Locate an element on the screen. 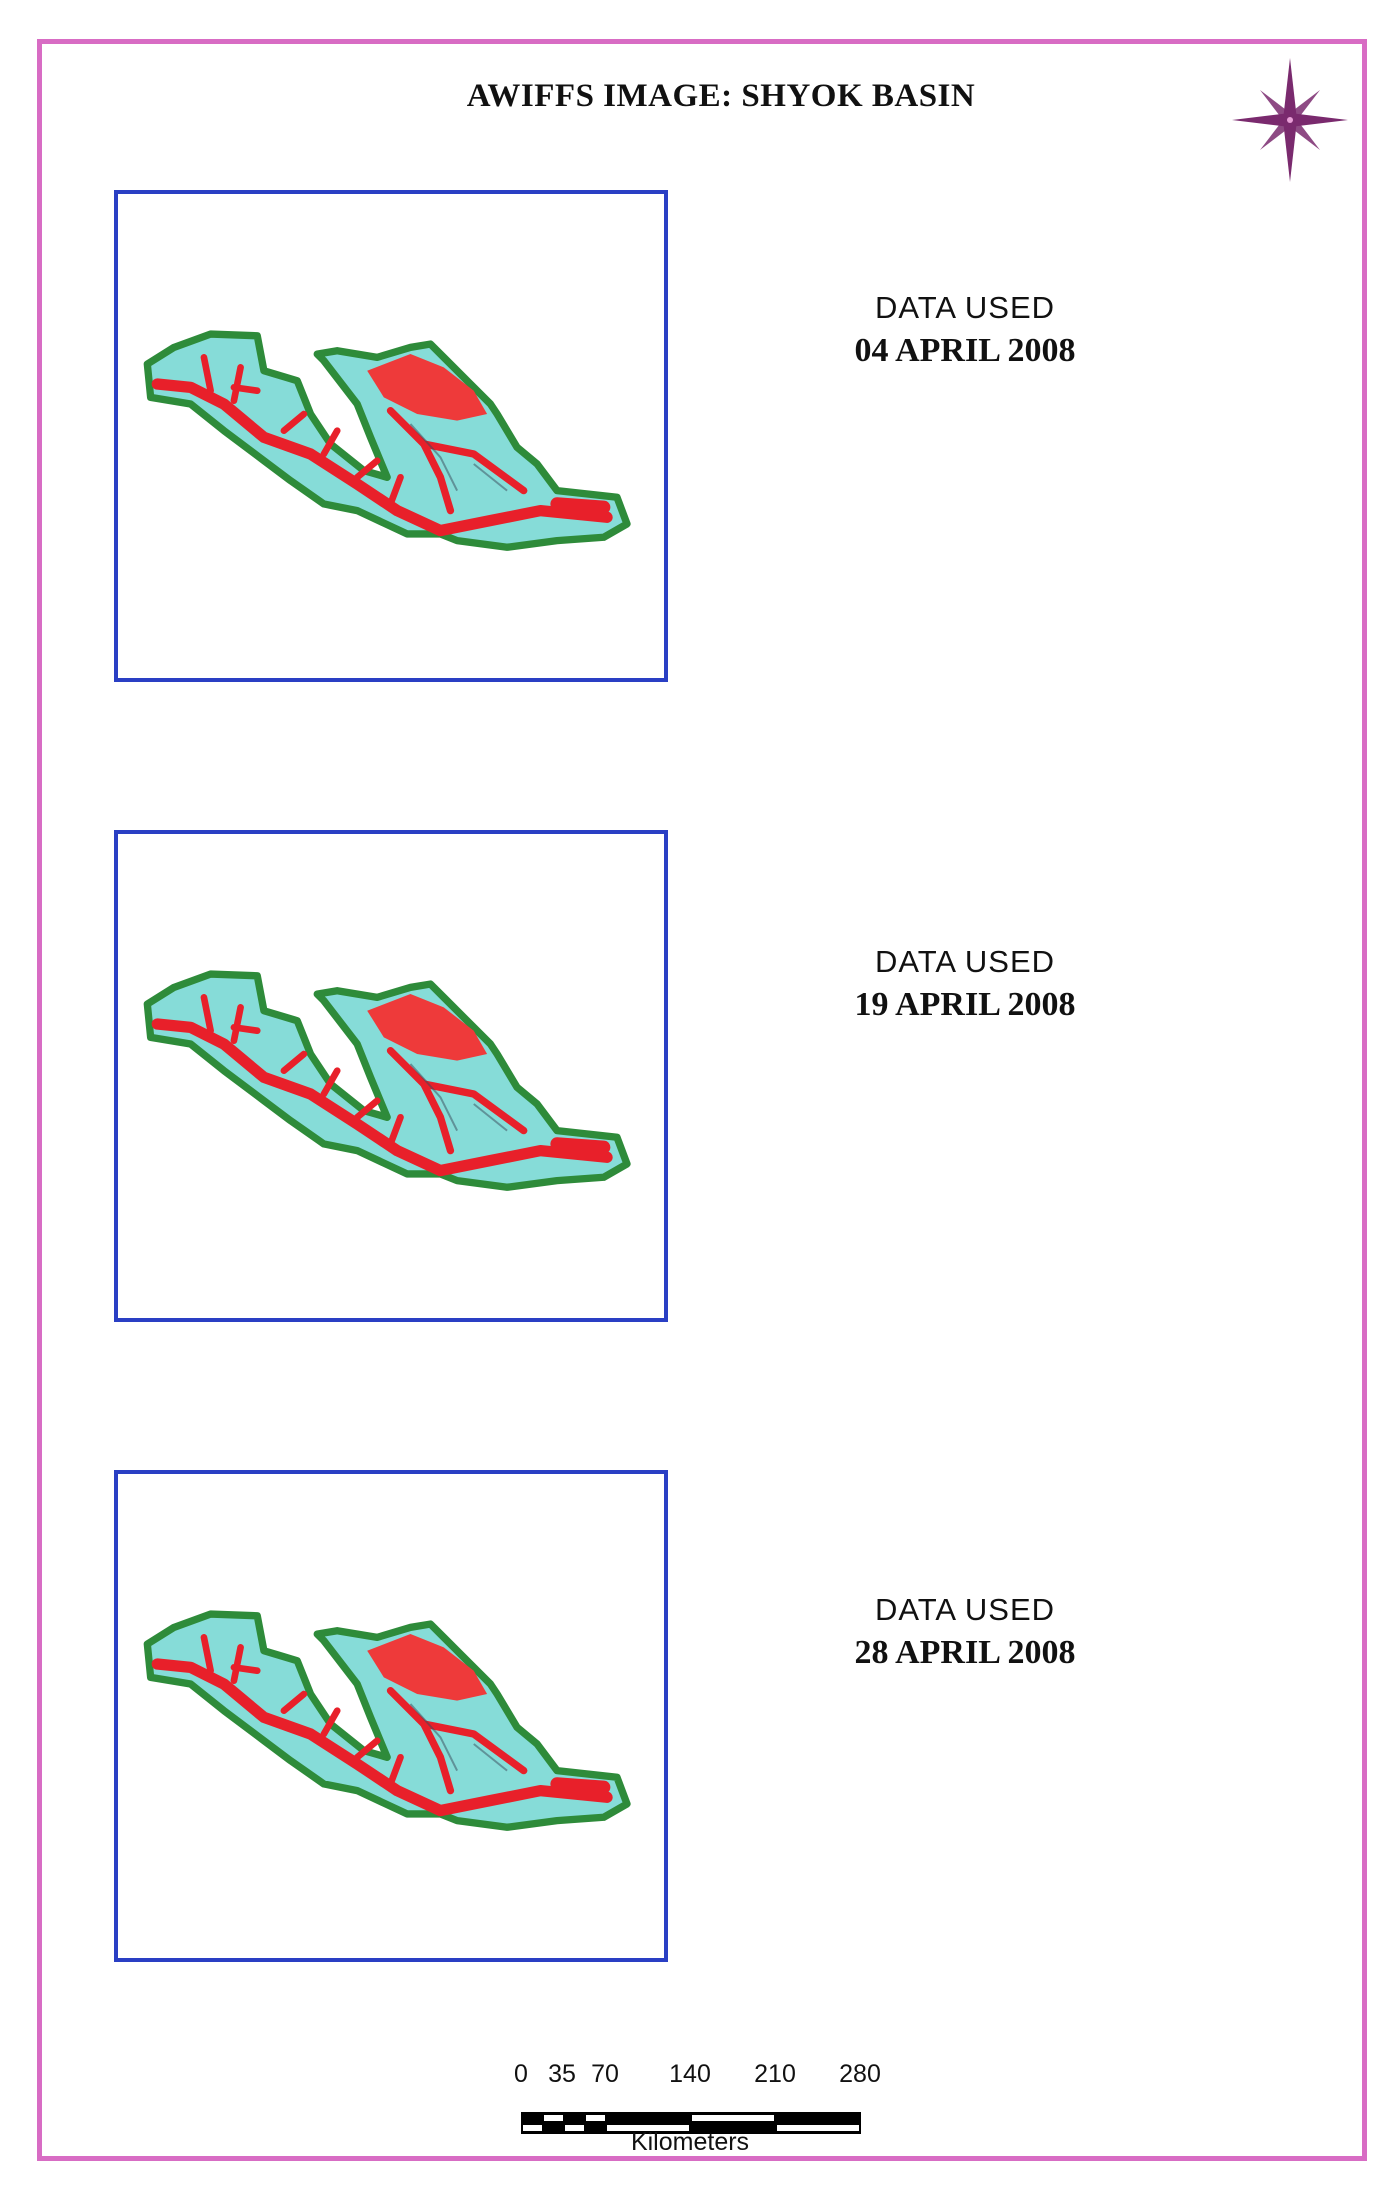 The image size is (1387, 2189). scale-tick-label: 140 is located at coordinates (690, 2074).